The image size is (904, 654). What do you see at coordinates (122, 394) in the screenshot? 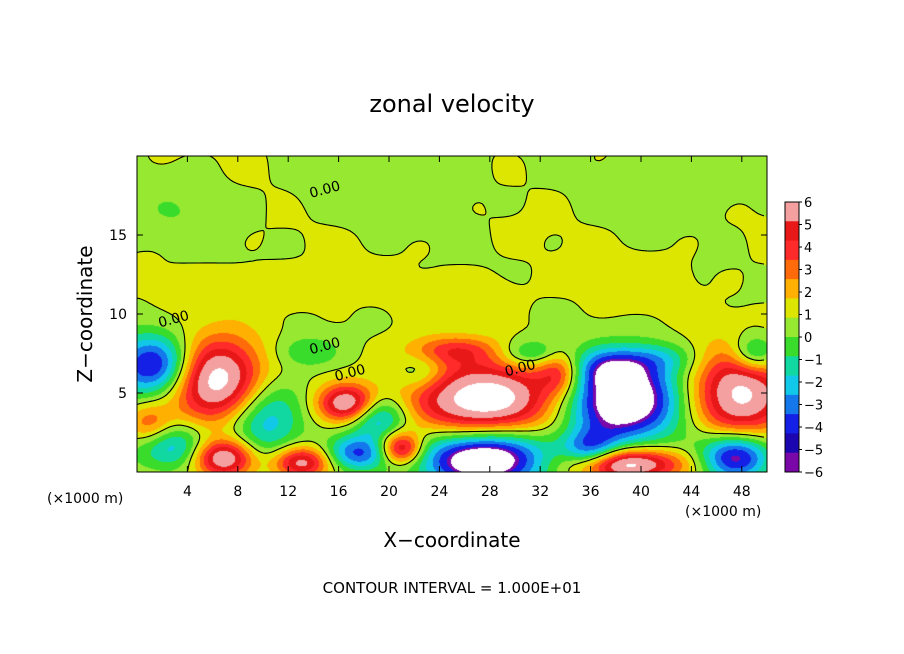
I see `y-tick-label: 5` at bounding box center [122, 394].